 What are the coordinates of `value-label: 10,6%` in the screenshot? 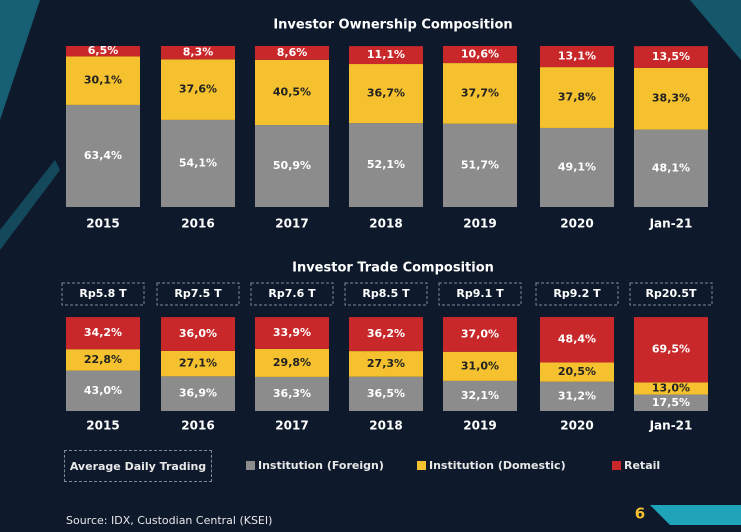 It's located at (480, 54).